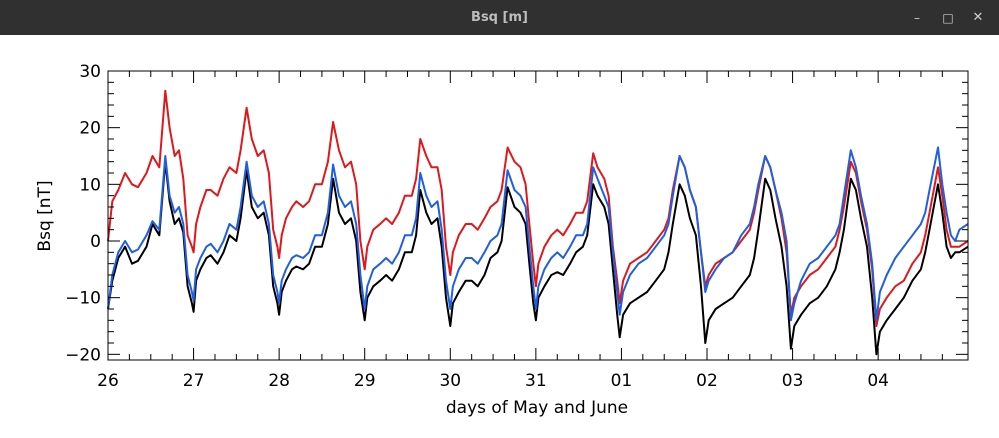 This screenshot has height=438, width=999. What do you see at coordinates (90, 129) in the screenshot?
I see `y-tick-label: 20` at bounding box center [90, 129].